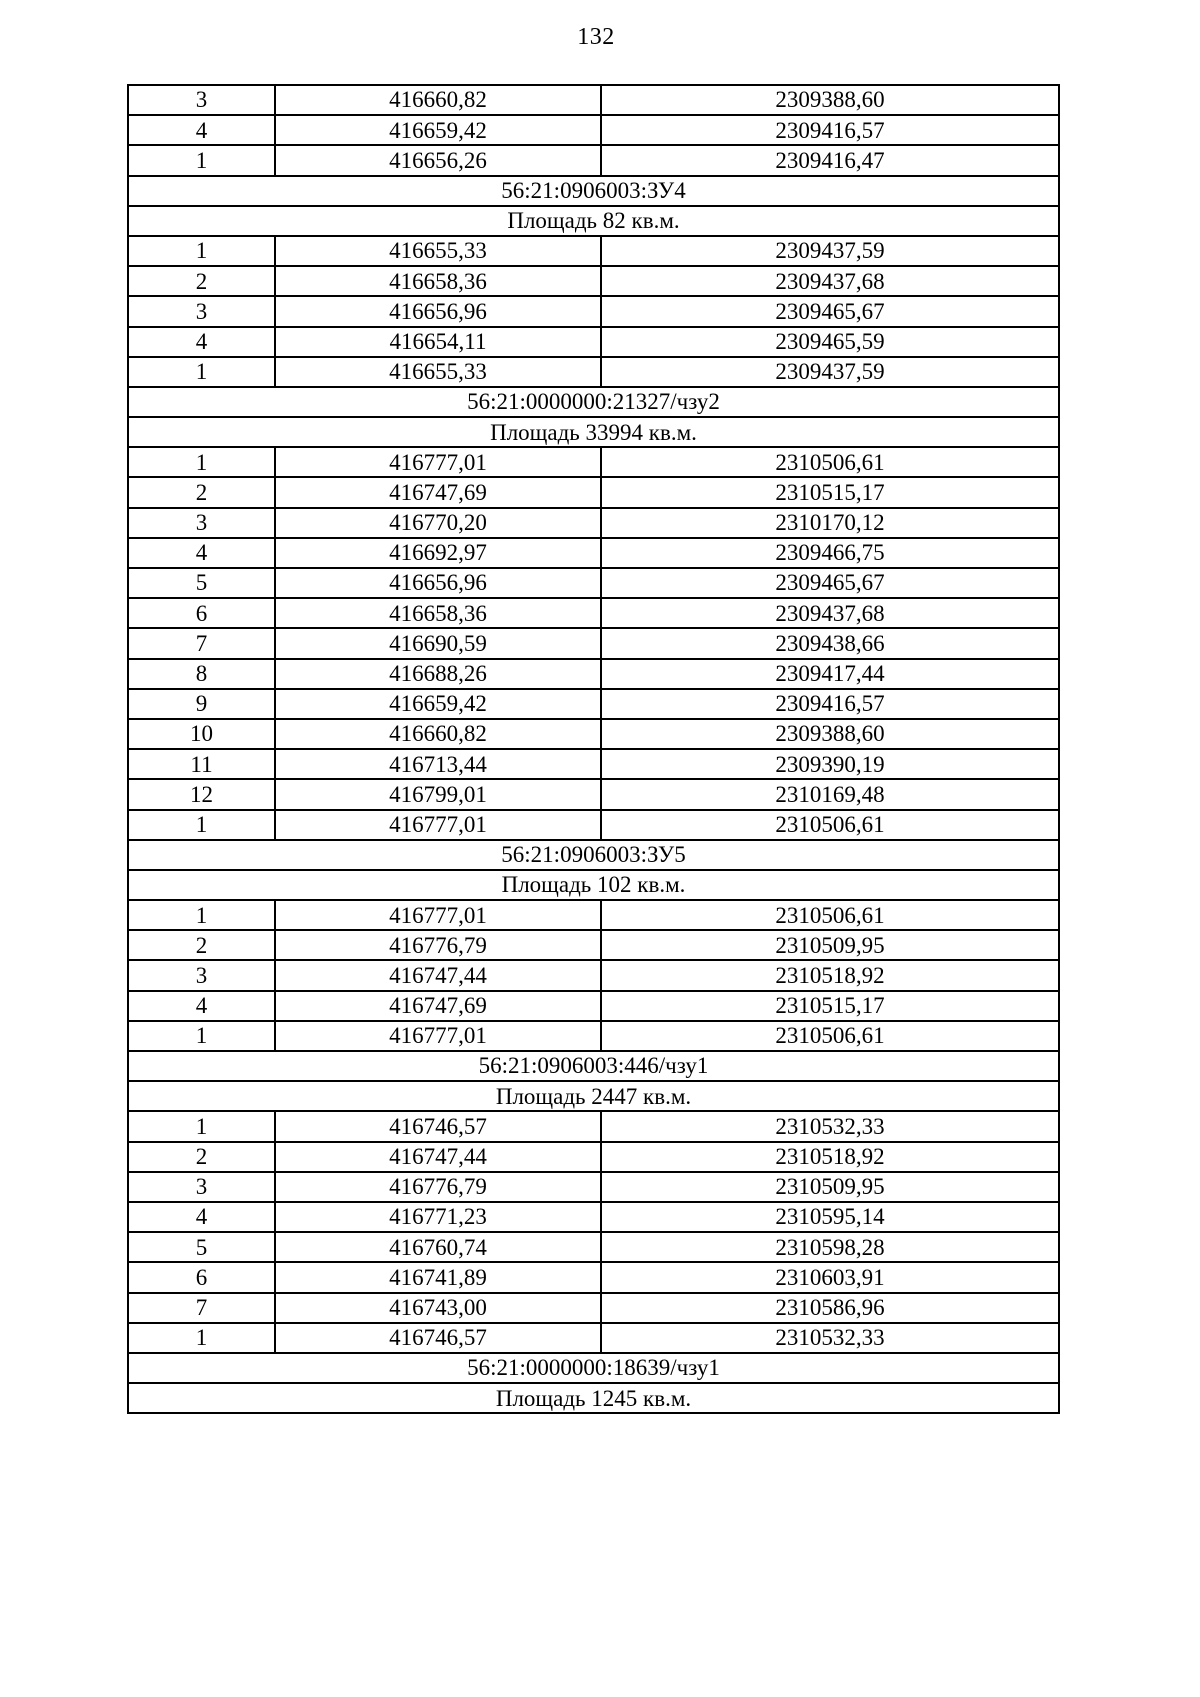  I want to click on area-value: Площадь 2447 кв.м., so click(593, 1096).